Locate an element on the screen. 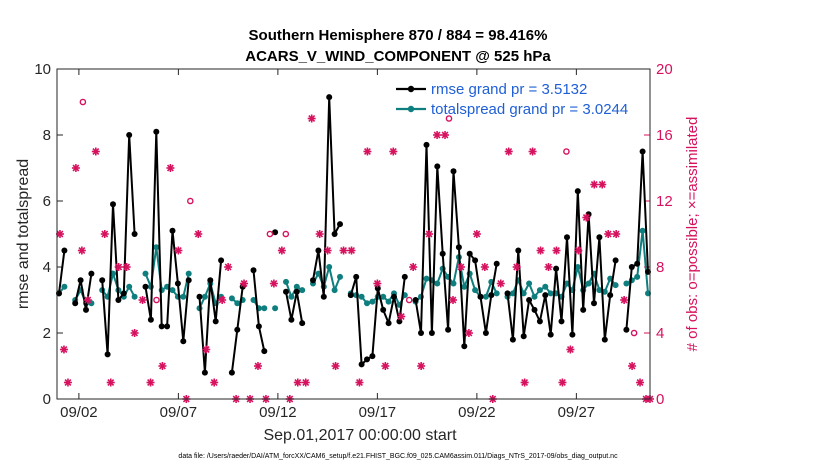  y-right-tick-label: 20 is located at coordinates (664, 69).